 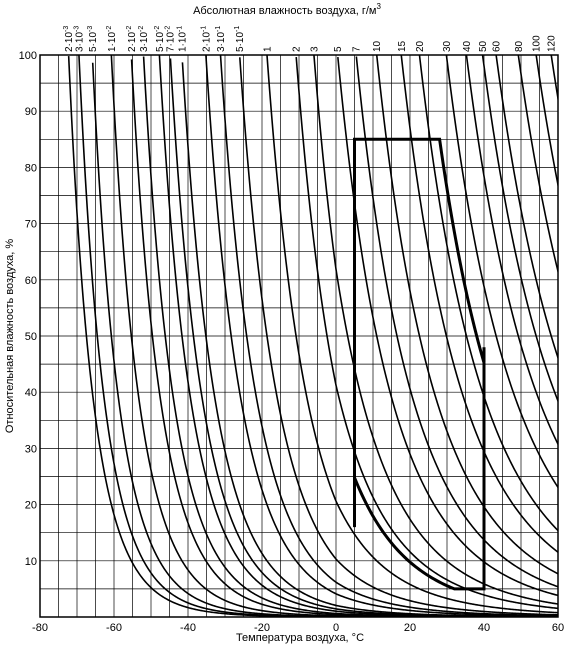 I want to click on curve-label: 20, so click(x=420, y=46).